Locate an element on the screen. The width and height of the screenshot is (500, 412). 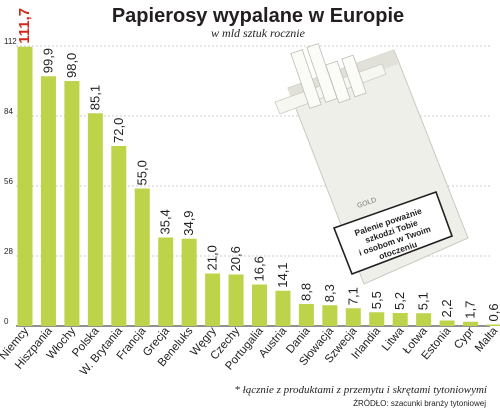
value-label: 111,7 is located at coordinates (24, 26).